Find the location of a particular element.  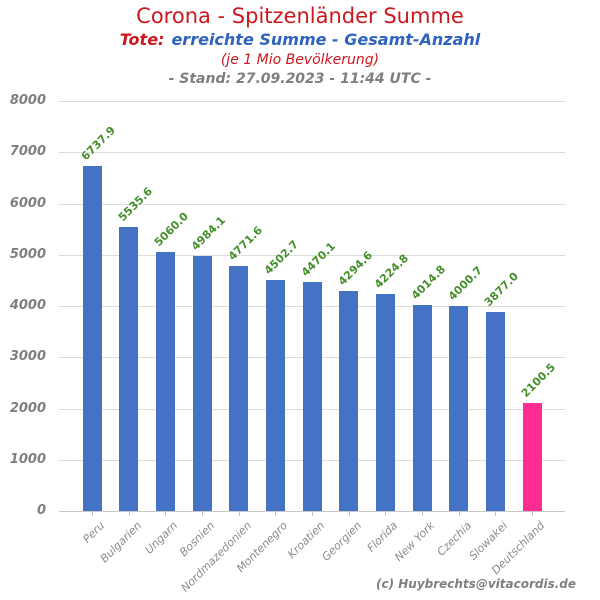

y-tick-label: 8000 is located at coordinates (27, 100).